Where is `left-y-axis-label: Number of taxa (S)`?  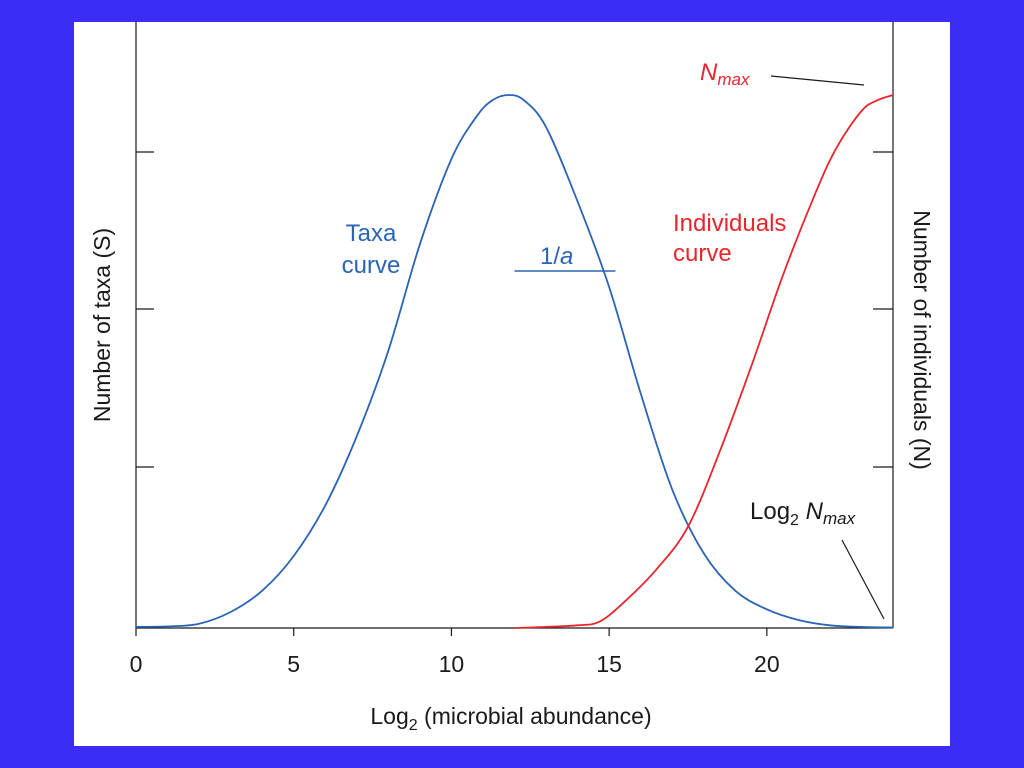
left-y-axis-label: Number of taxa (S) is located at coordinates (102, 325).